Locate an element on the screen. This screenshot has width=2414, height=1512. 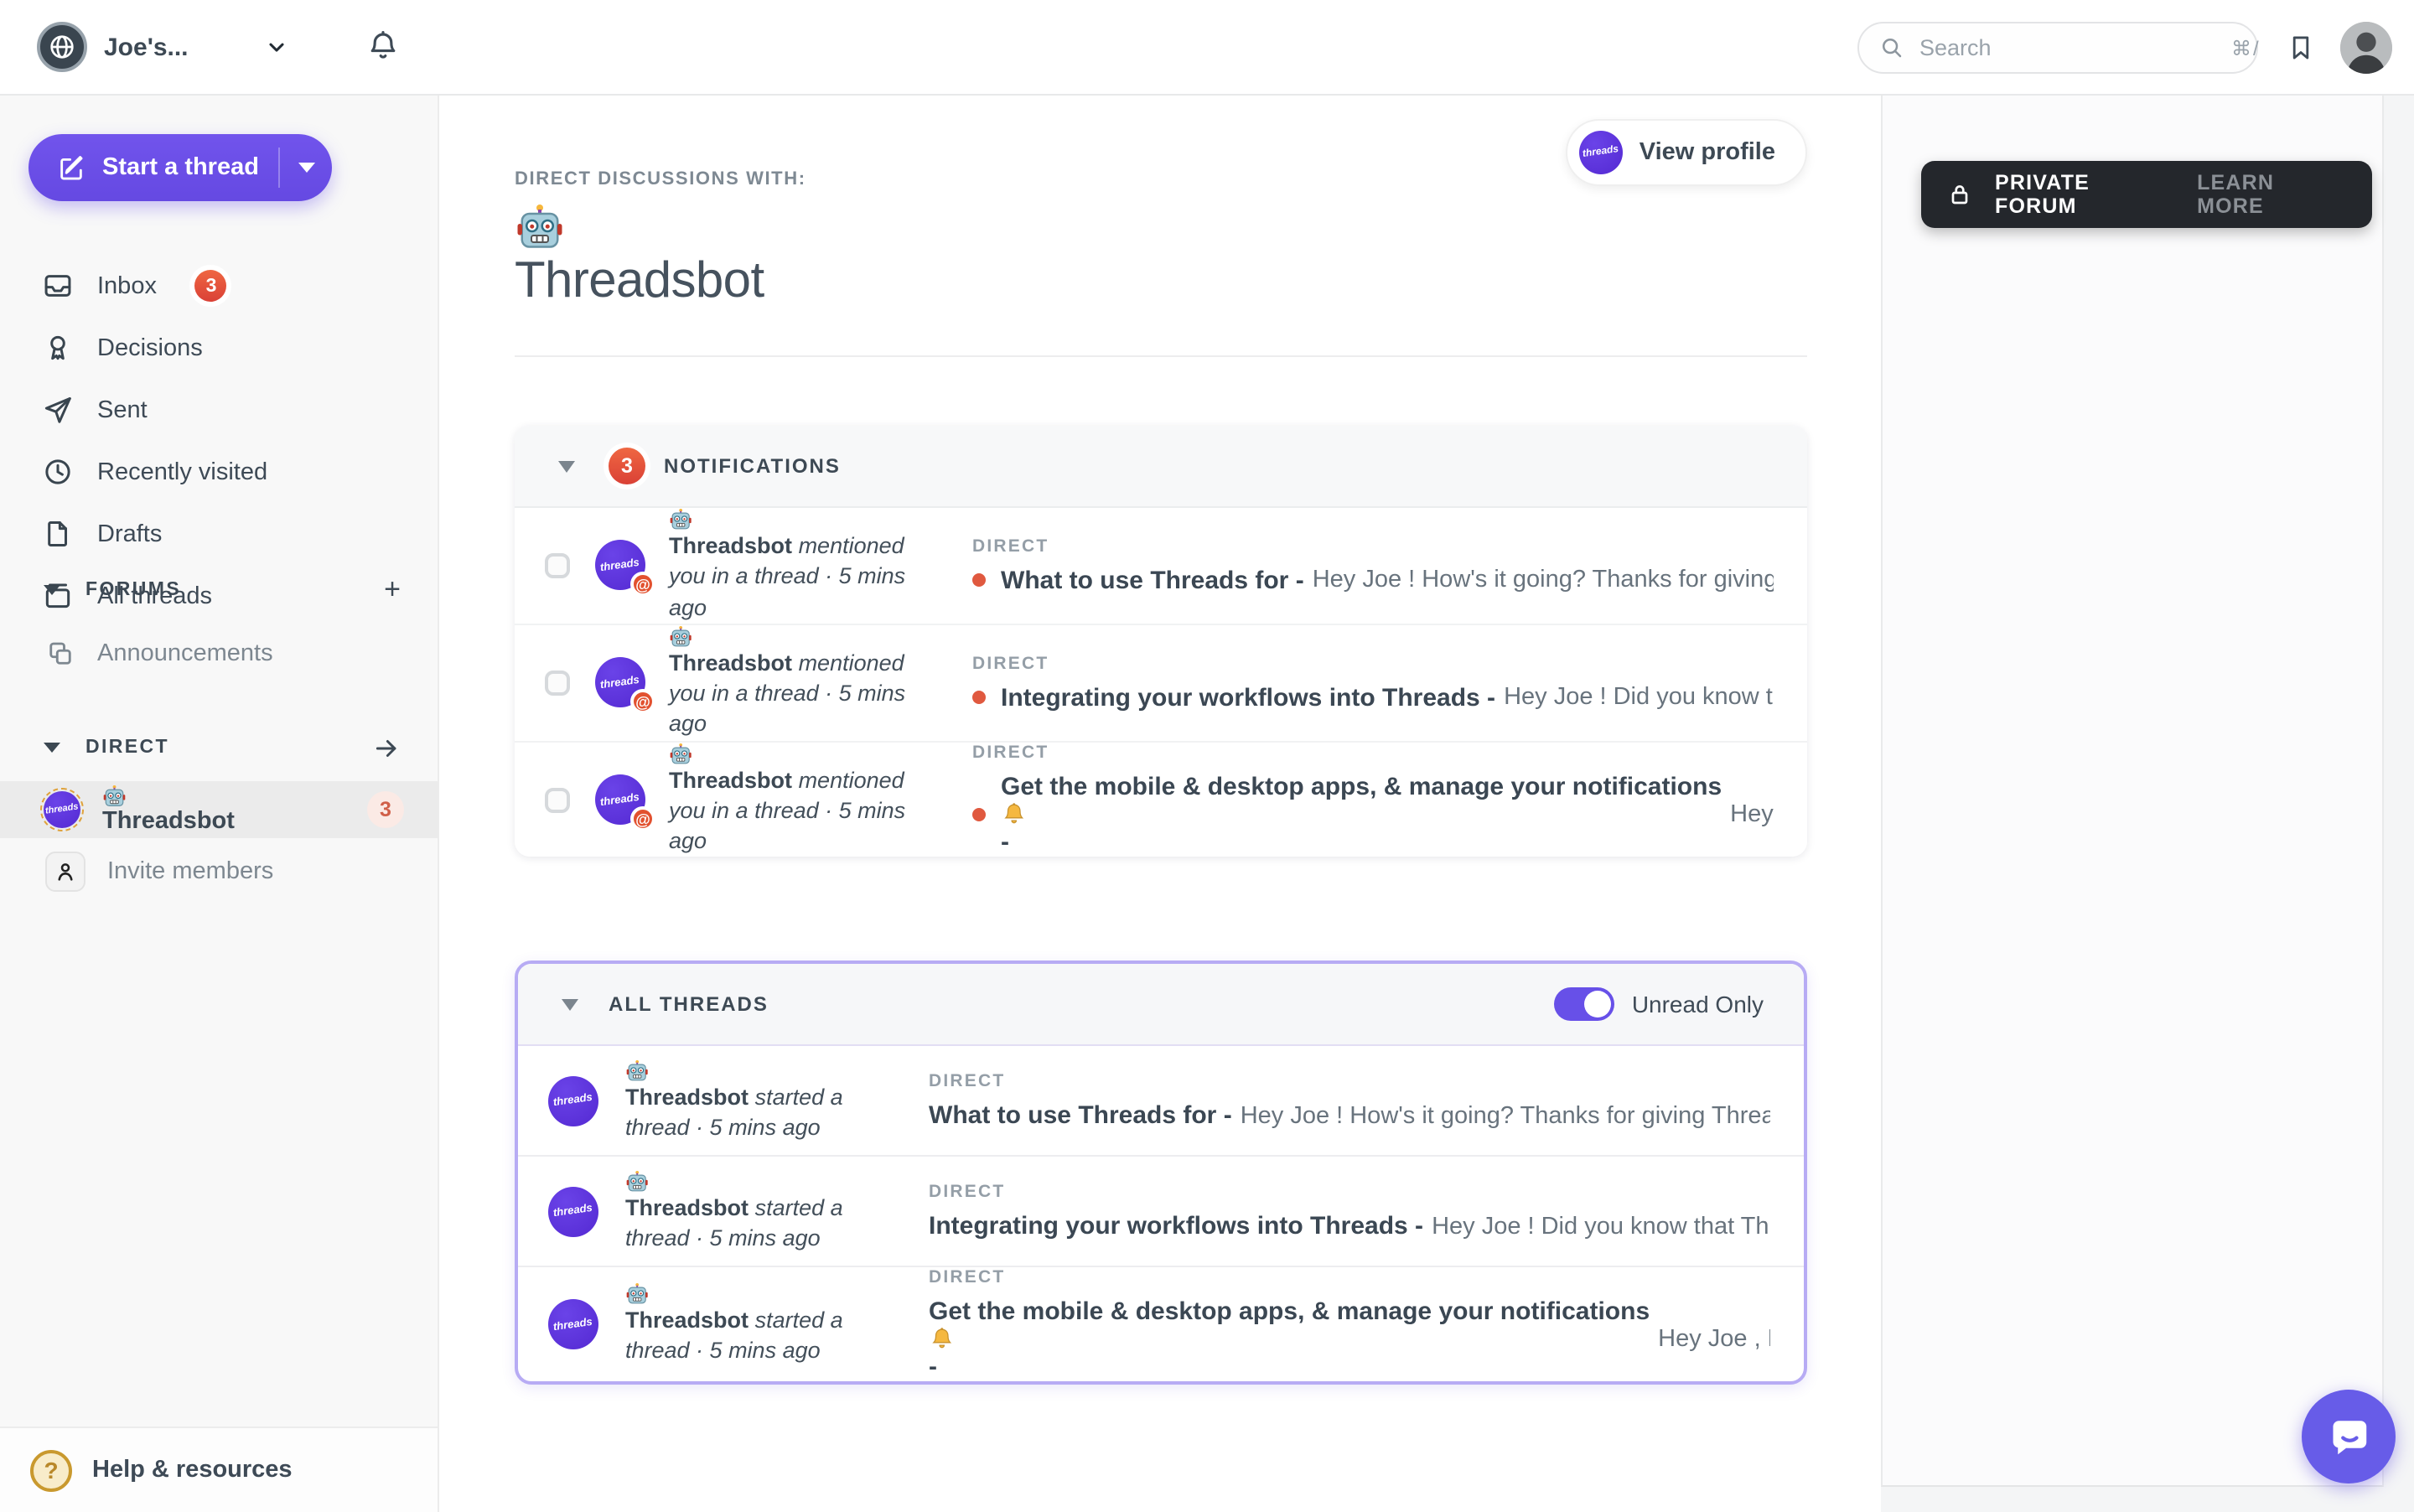
threadsbot-avatar-ring: threads is located at coordinates (62, 809).